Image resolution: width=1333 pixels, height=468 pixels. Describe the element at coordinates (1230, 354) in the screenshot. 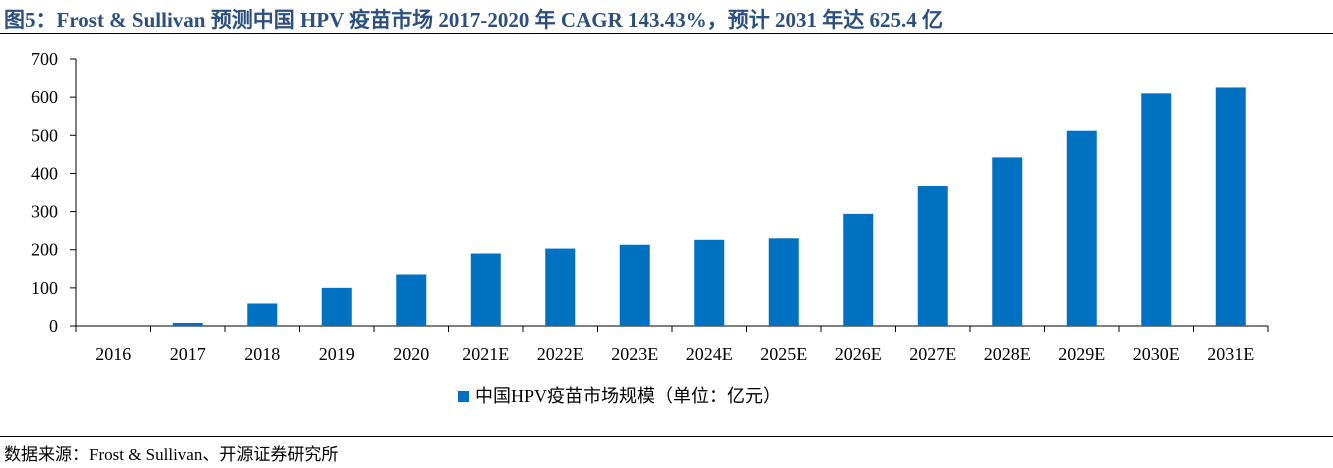

I see `x-tick-label: 2031E` at that location.